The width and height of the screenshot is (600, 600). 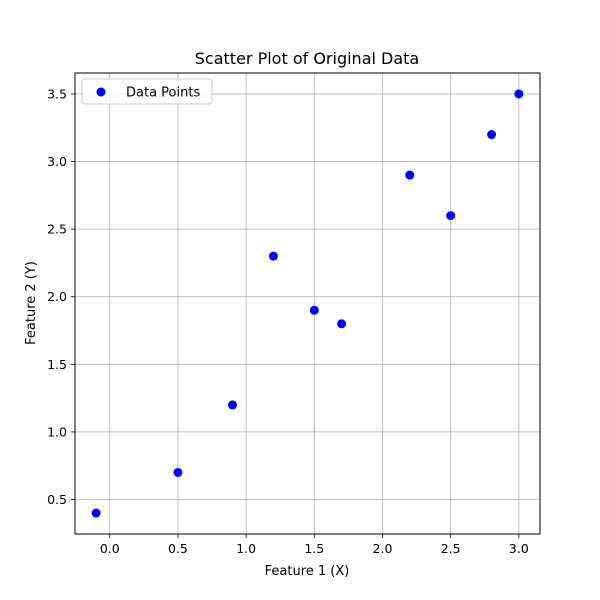 What do you see at coordinates (57, 296) in the screenshot?
I see `y-tick-label: 2.0` at bounding box center [57, 296].